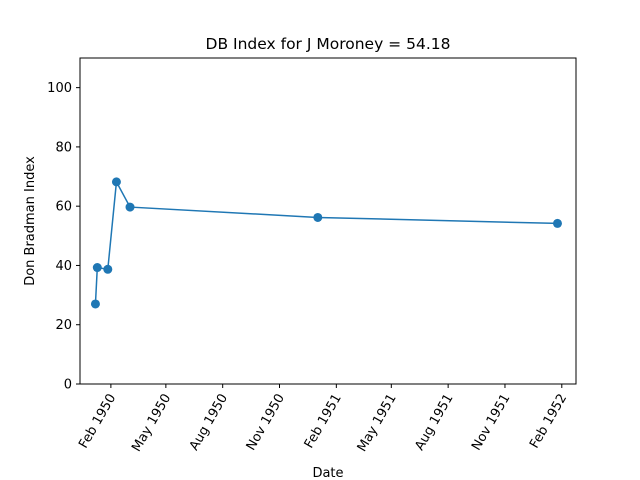 This screenshot has width=640, height=480. I want to click on y-tick-label-1: 20, so click(63, 325).